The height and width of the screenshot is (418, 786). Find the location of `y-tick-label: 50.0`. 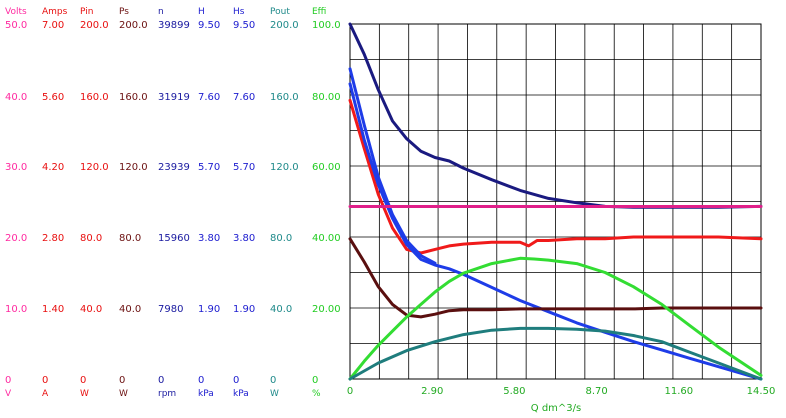

y-tick-label: 50.0 is located at coordinates (16, 25).